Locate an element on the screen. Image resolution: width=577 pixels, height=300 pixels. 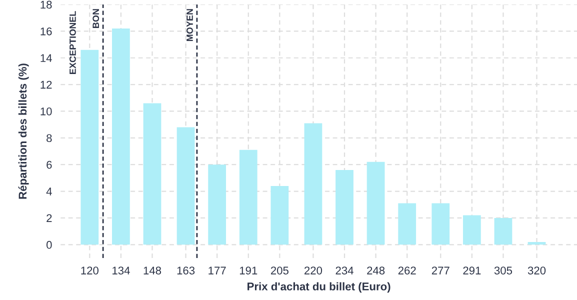
x-tick-label: 148 is located at coordinates (153, 270).